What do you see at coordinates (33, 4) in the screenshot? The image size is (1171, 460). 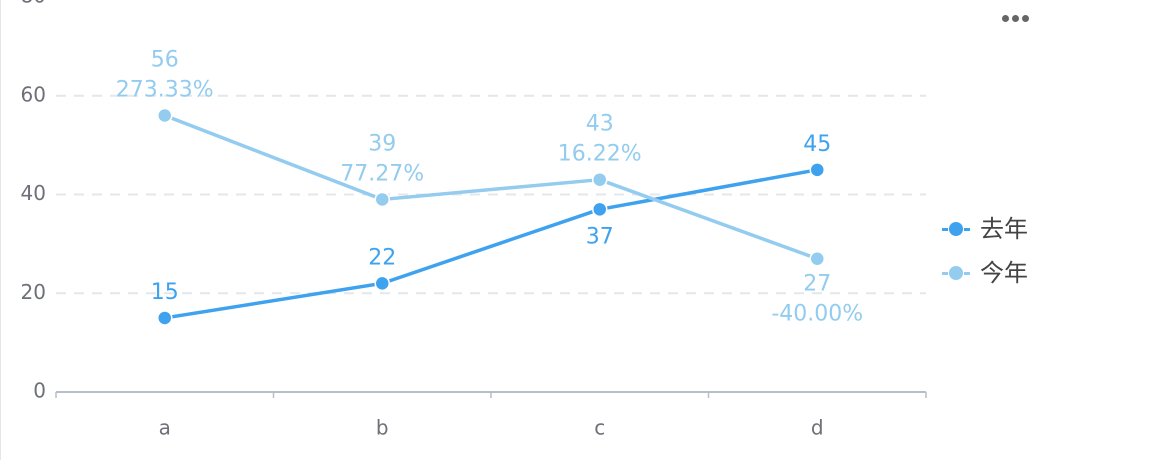 I see `y-tick-label: 80` at bounding box center [33, 4].